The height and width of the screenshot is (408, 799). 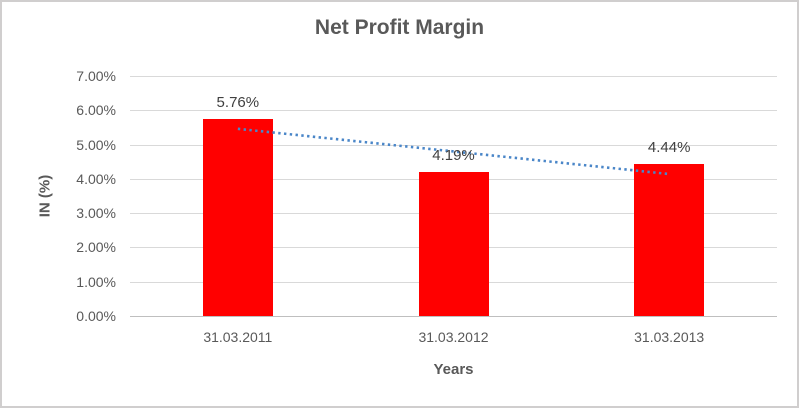 I want to click on data-label: 5.76%, so click(x=238, y=102).